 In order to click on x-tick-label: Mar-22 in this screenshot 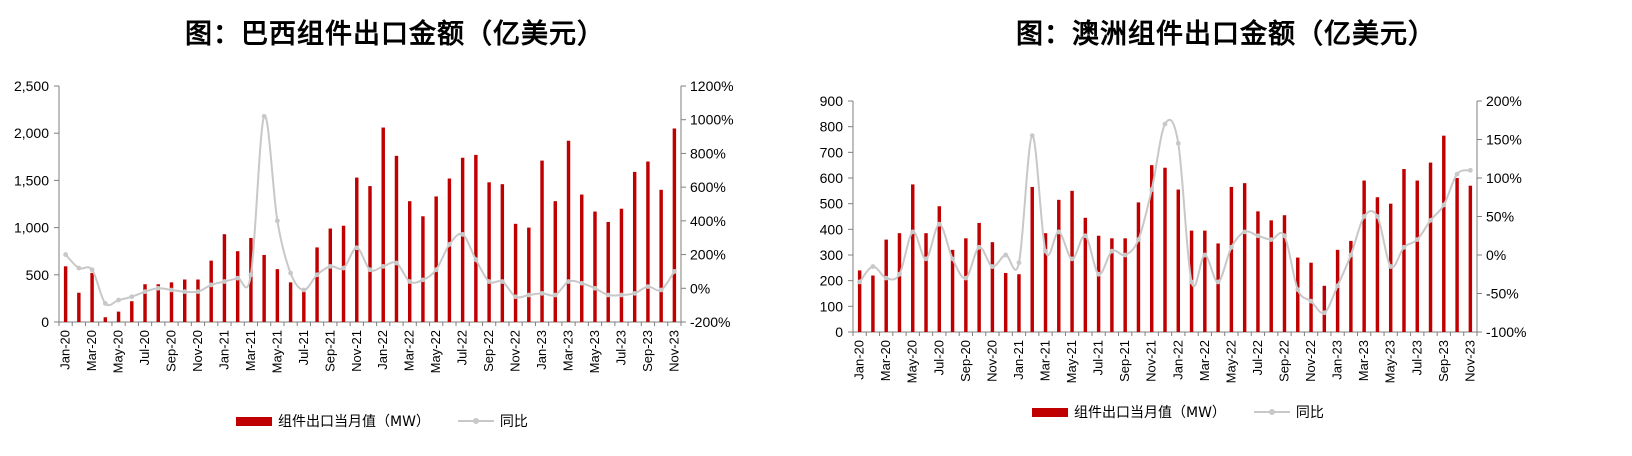, I will do `click(409, 350)`.